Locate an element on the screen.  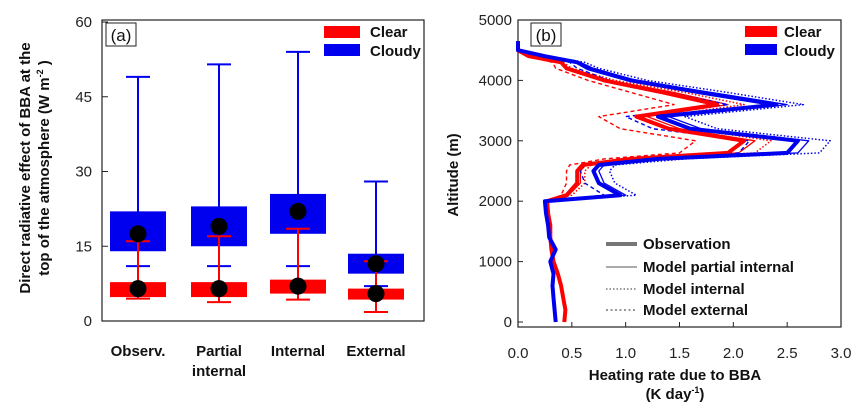
panel-b-label-box is located at coordinates (546, 34).